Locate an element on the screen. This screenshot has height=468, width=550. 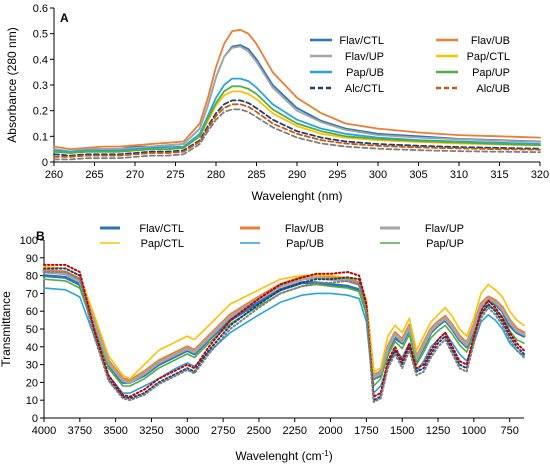
x-axis-title-superscript: -1 is located at coordinates (326, 453).